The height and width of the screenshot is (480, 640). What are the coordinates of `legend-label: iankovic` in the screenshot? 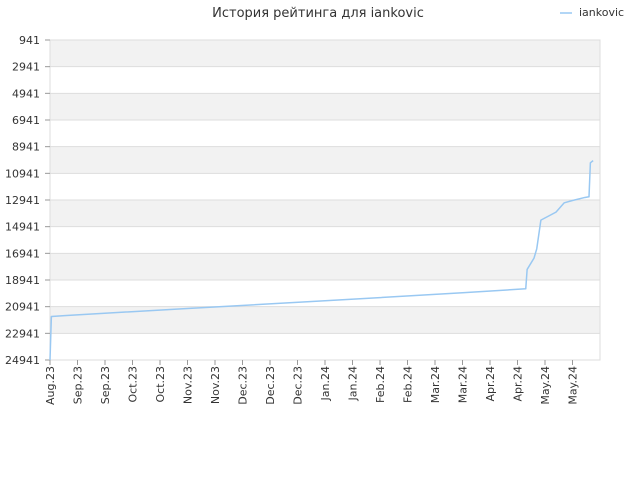 It's located at (601, 12).